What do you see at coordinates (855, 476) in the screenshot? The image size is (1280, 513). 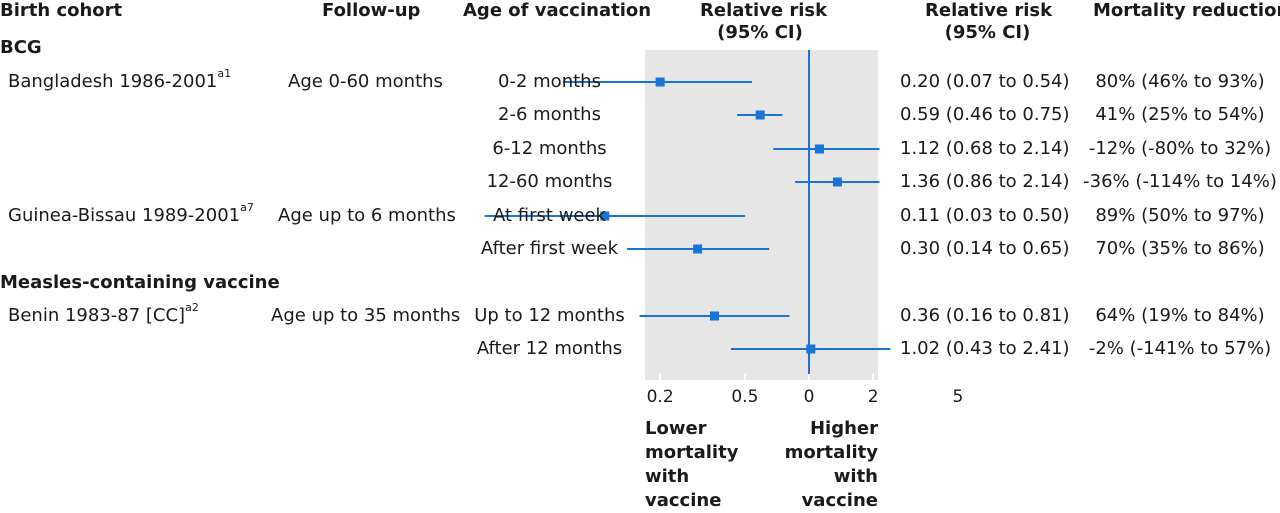 I see `higher-label-line: with` at bounding box center [855, 476].